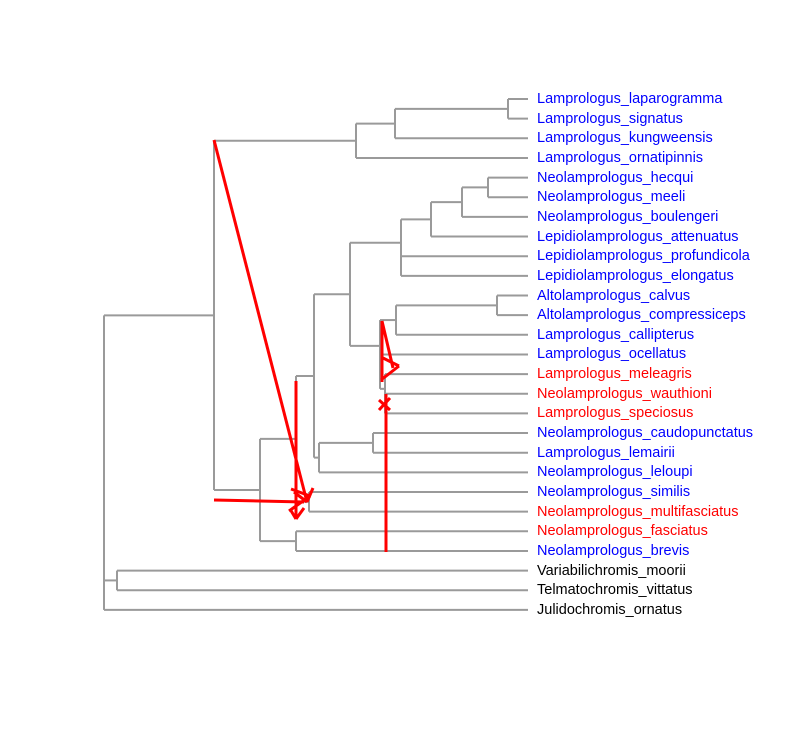  I want to click on tip-label: Julidochromis_ornatus, so click(610, 609).